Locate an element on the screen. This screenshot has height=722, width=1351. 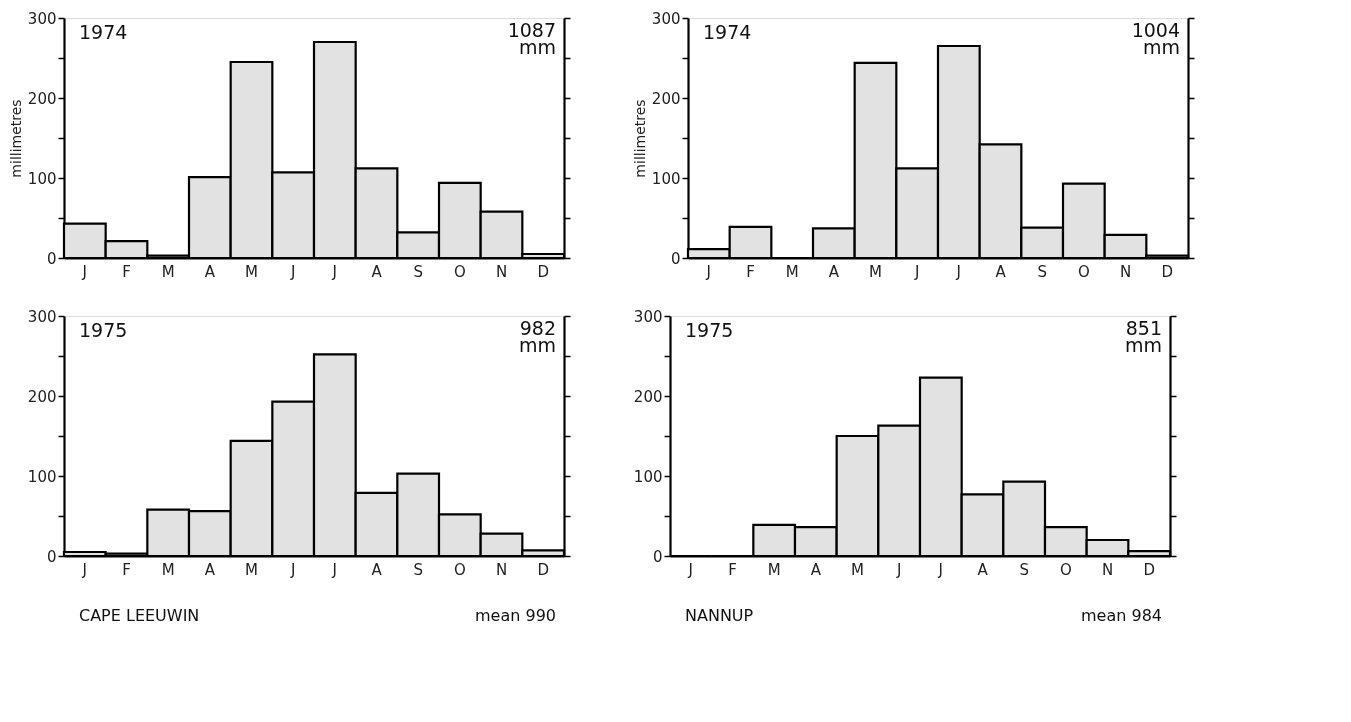
annotation: 851 mm is located at coordinates (1143, 336).